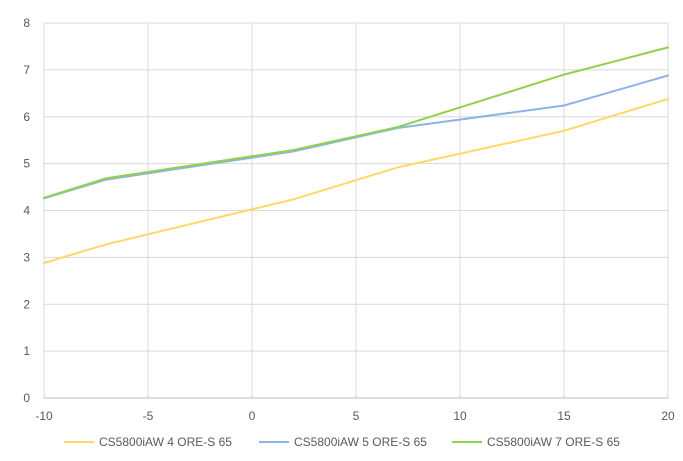  What do you see at coordinates (460, 416) in the screenshot?
I see `x-tick-label: 10` at bounding box center [460, 416].